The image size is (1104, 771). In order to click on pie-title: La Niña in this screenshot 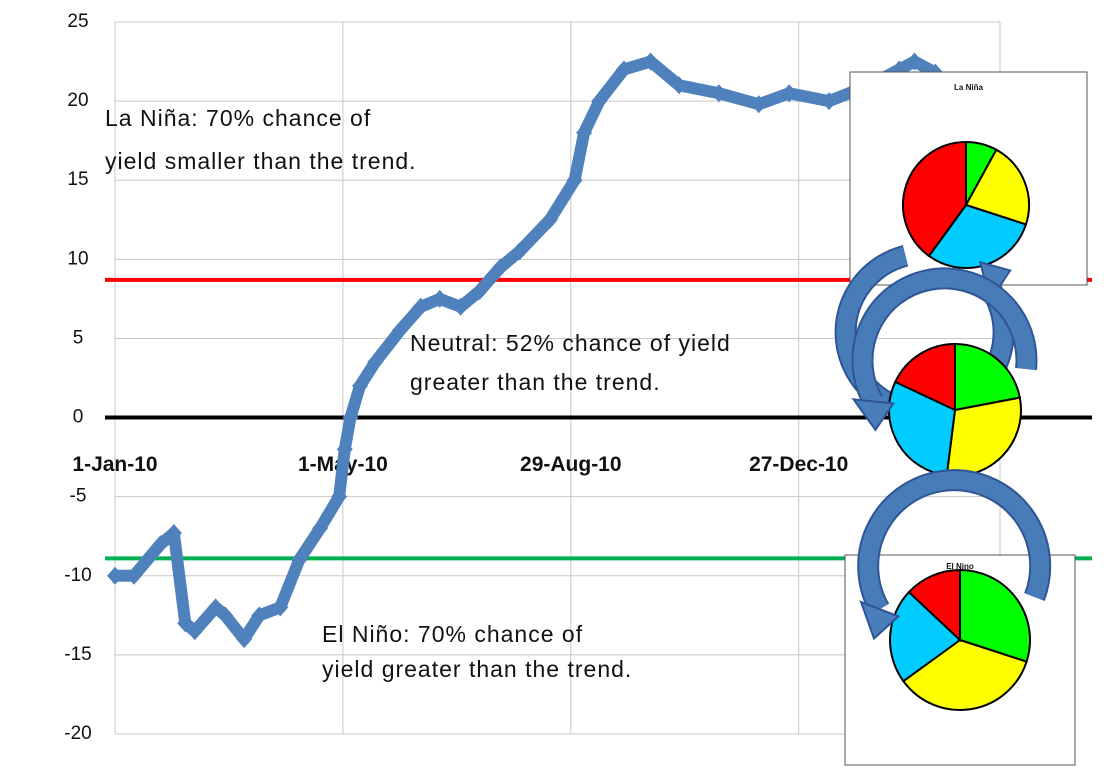, I will do `click(968, 87)`.